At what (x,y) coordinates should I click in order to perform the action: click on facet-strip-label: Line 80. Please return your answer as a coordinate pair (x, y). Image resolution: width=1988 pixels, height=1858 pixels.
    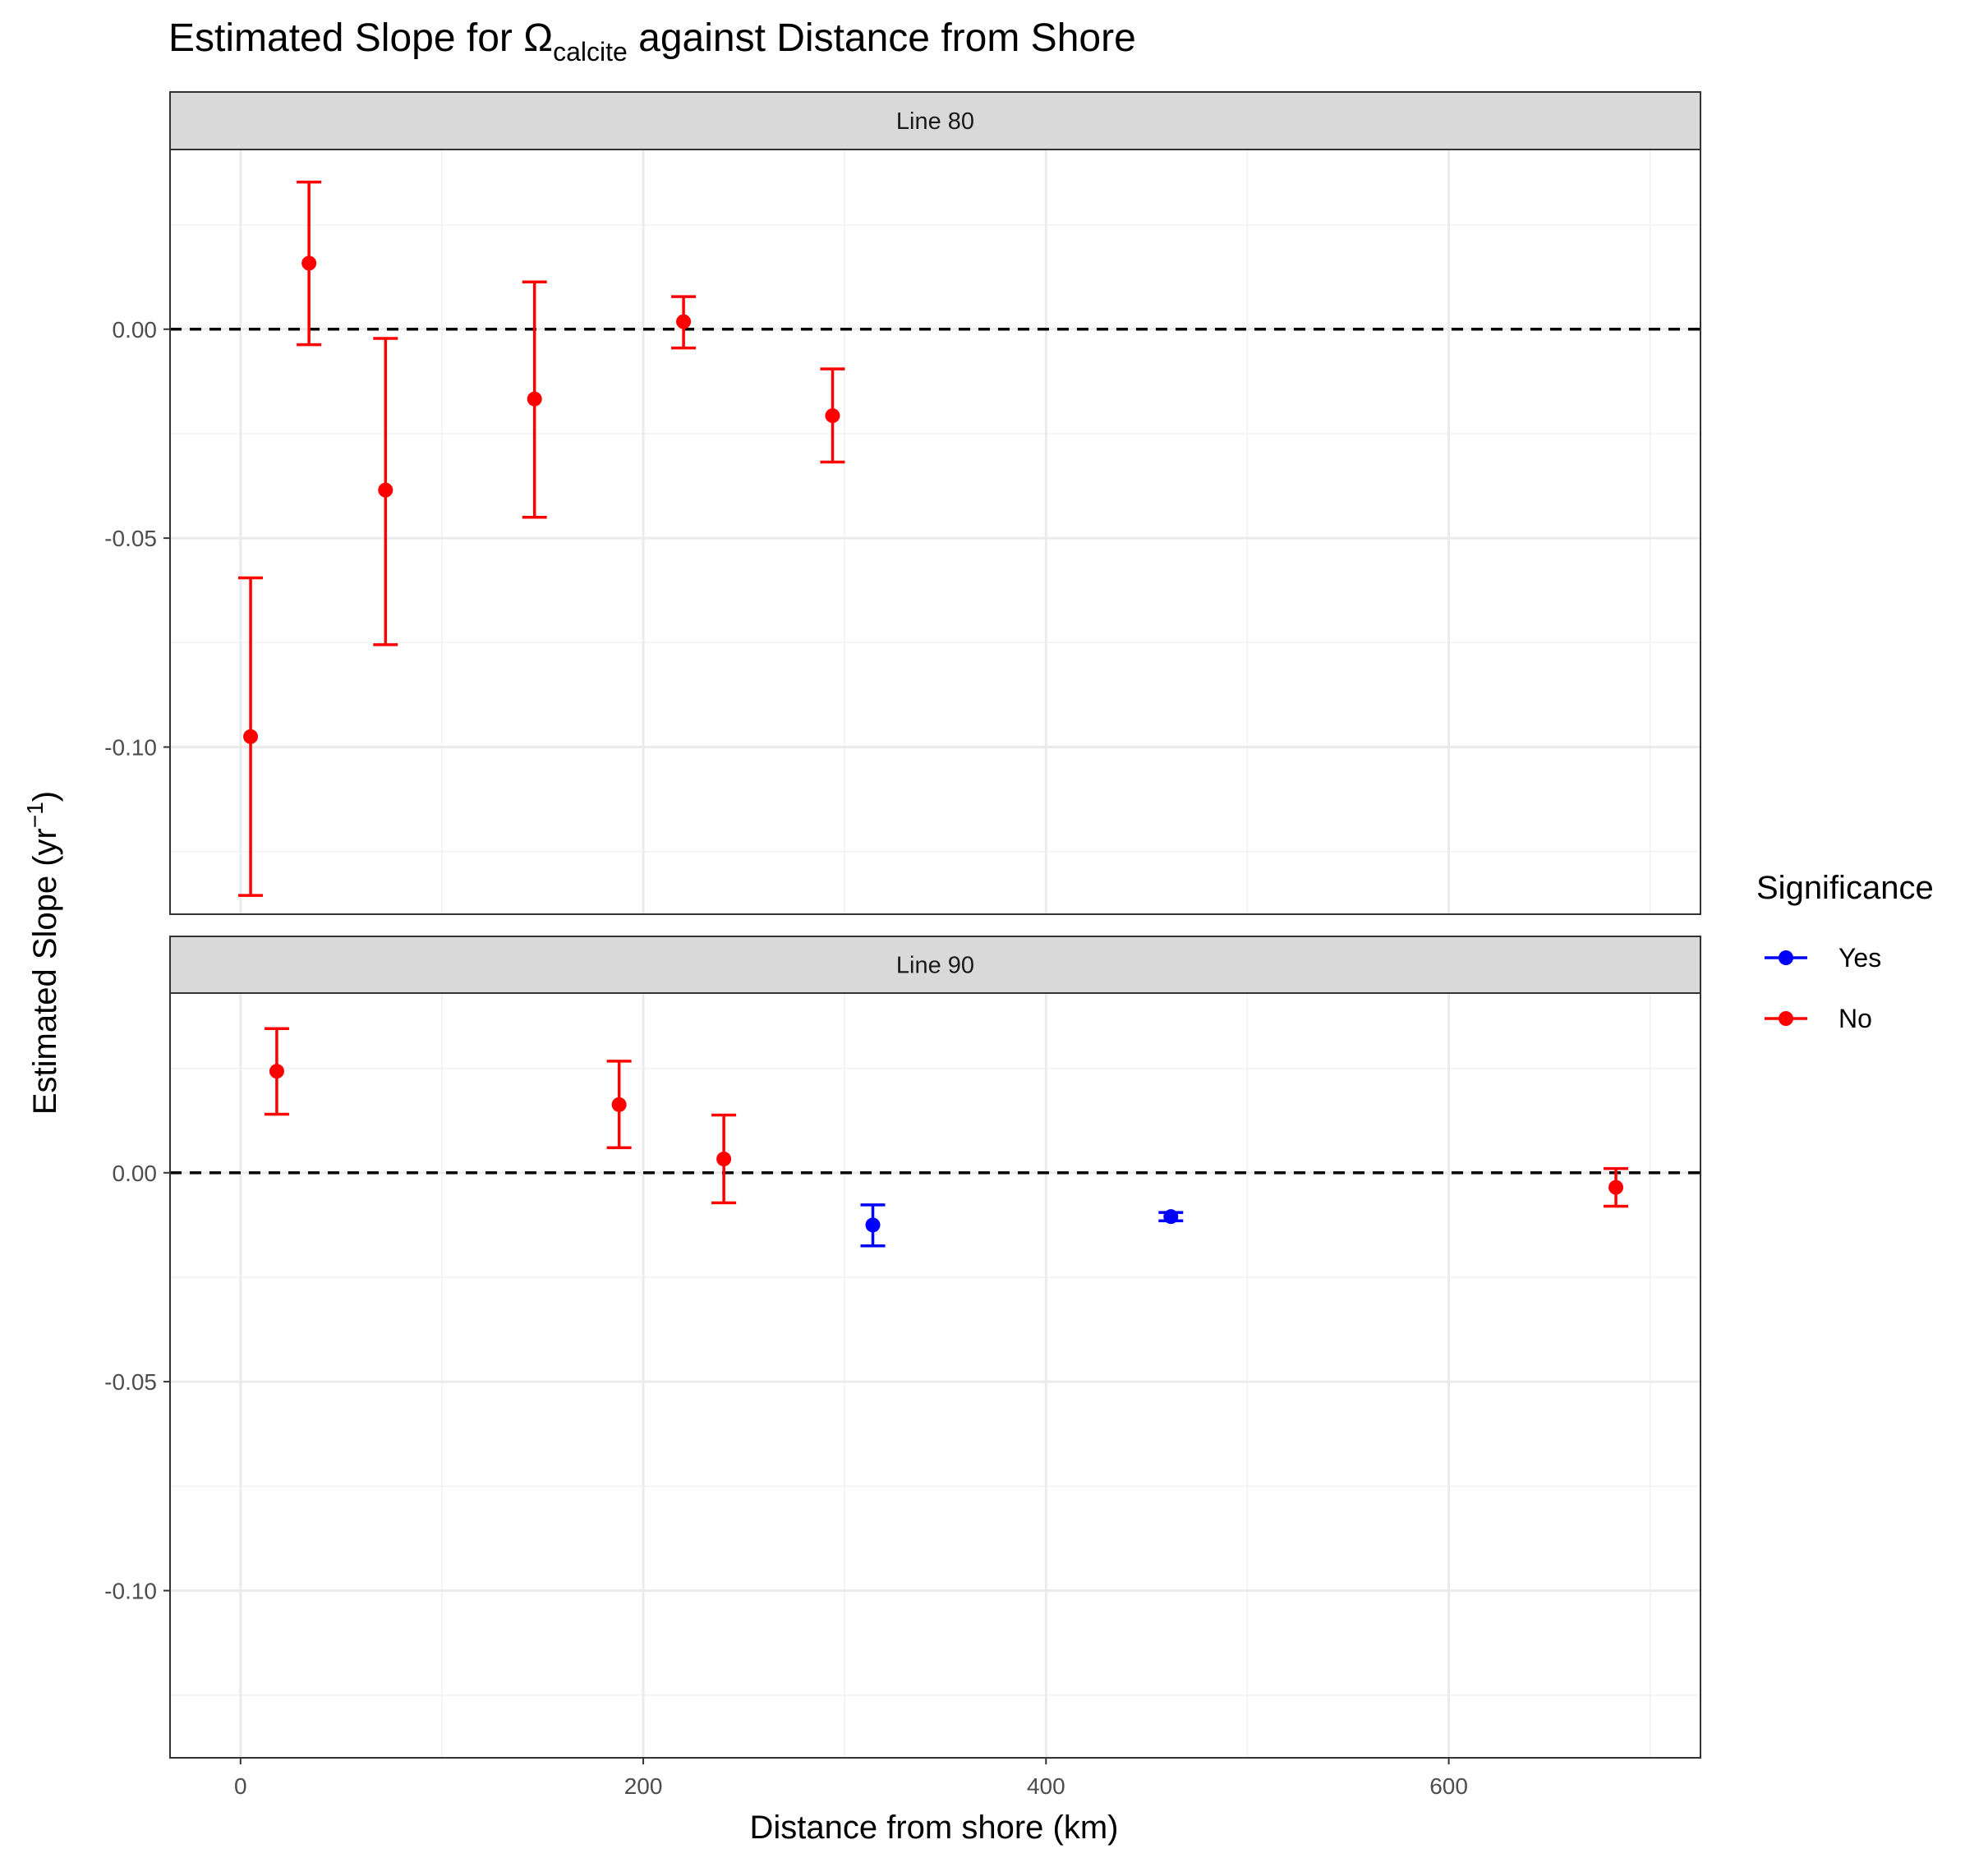
    Looking at the image, I should click on (935, 121).